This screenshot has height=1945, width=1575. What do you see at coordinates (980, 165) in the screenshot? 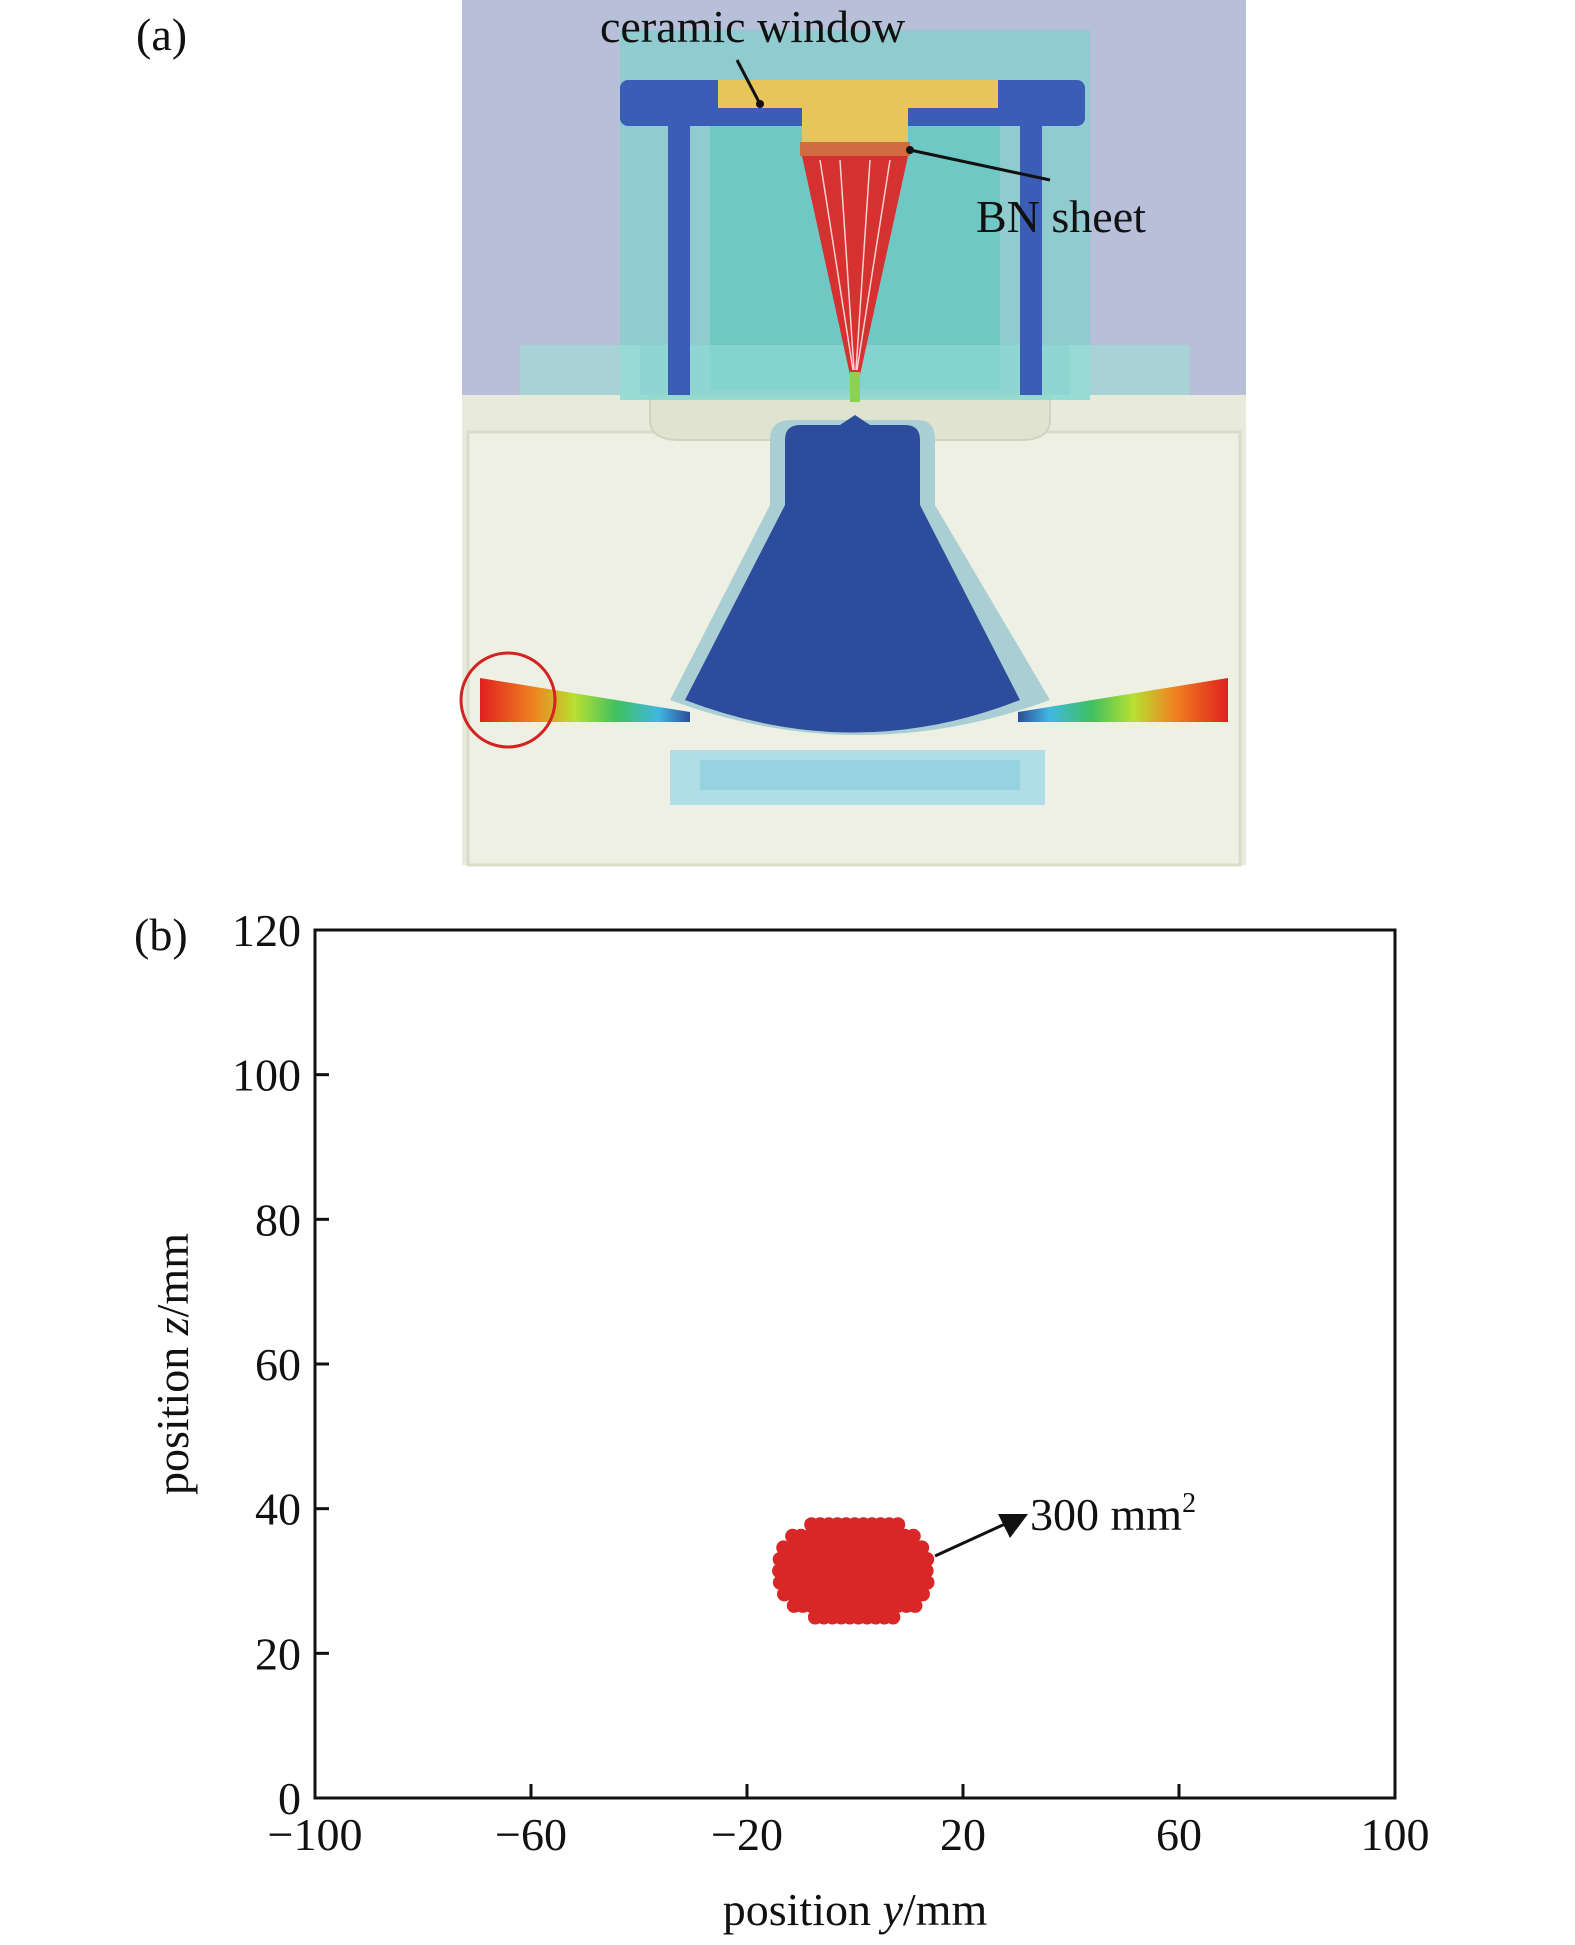
I see `bn-leader` at bounding box center [980, 165].